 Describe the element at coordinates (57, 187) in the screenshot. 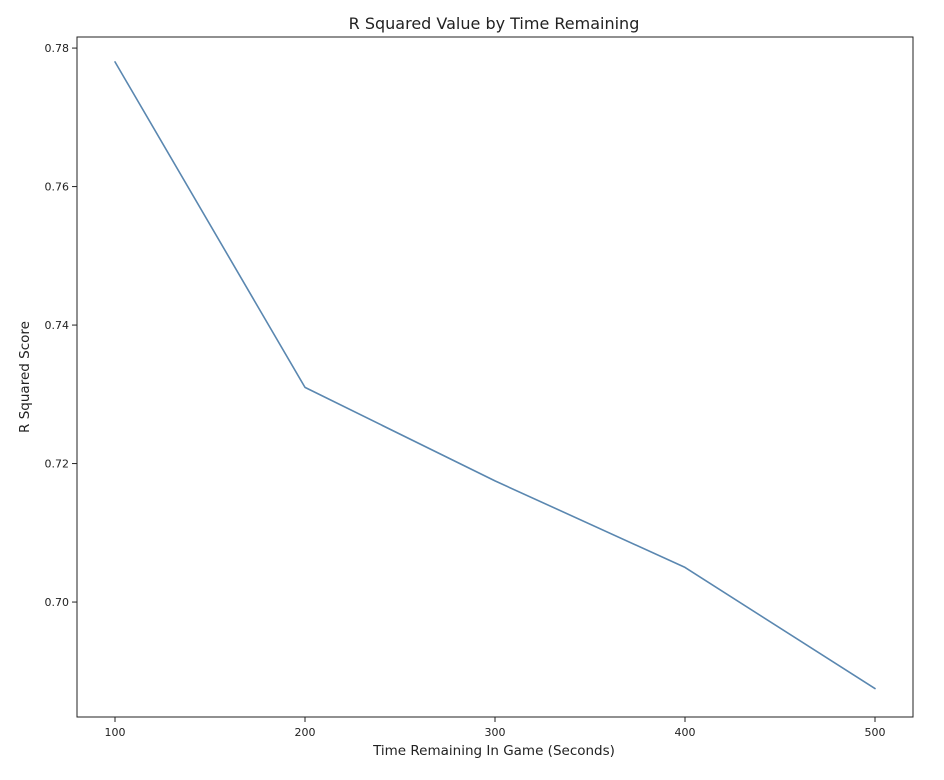

I see `y-tick-label: 0.76` at that location.